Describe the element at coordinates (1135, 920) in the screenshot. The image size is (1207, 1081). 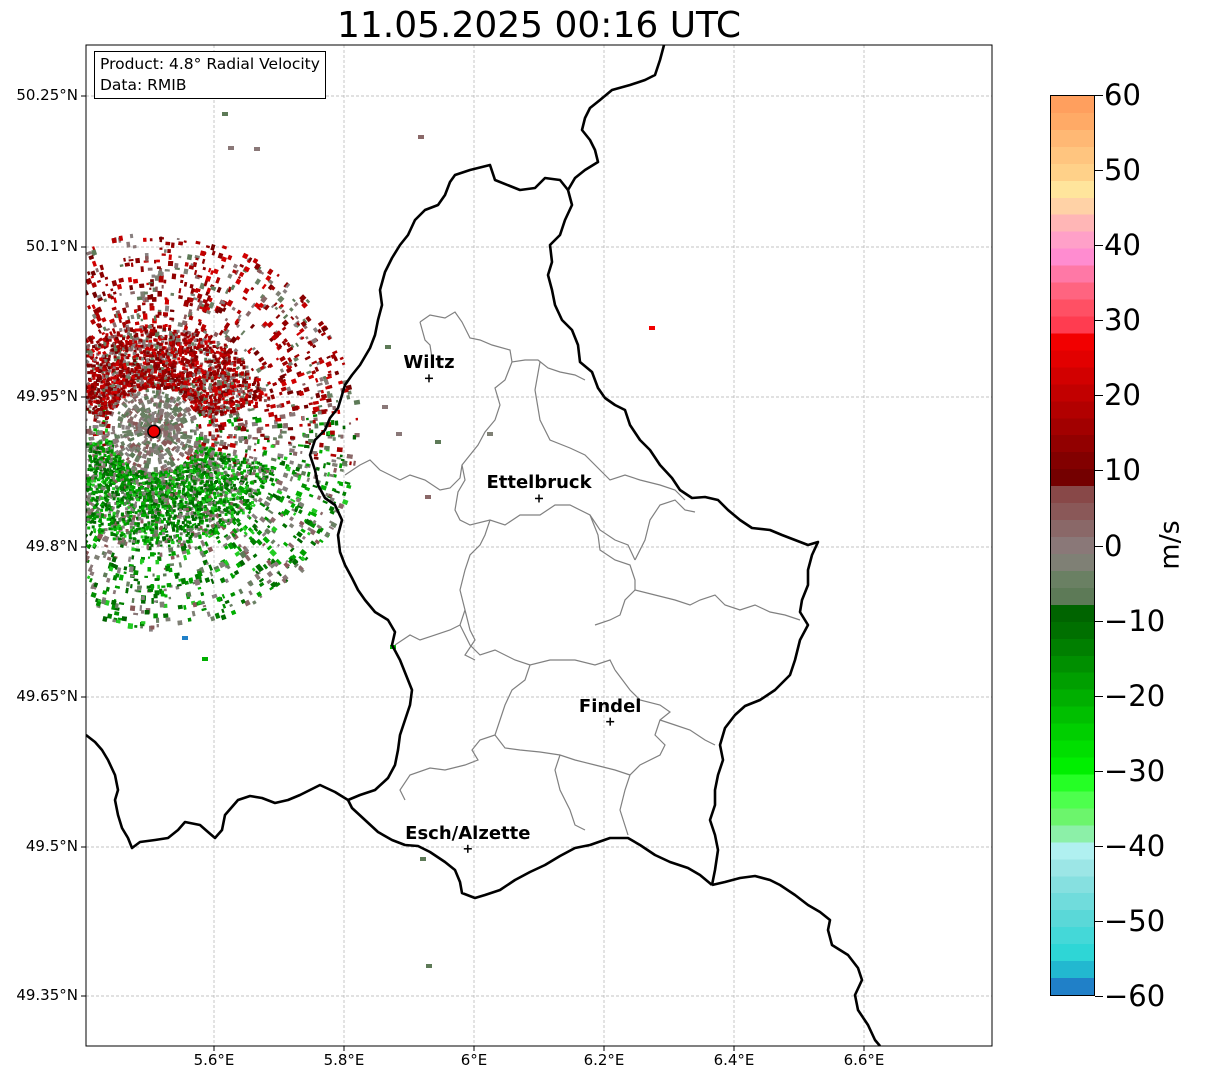
I see `colorbar-tick-label: −50` at that location.